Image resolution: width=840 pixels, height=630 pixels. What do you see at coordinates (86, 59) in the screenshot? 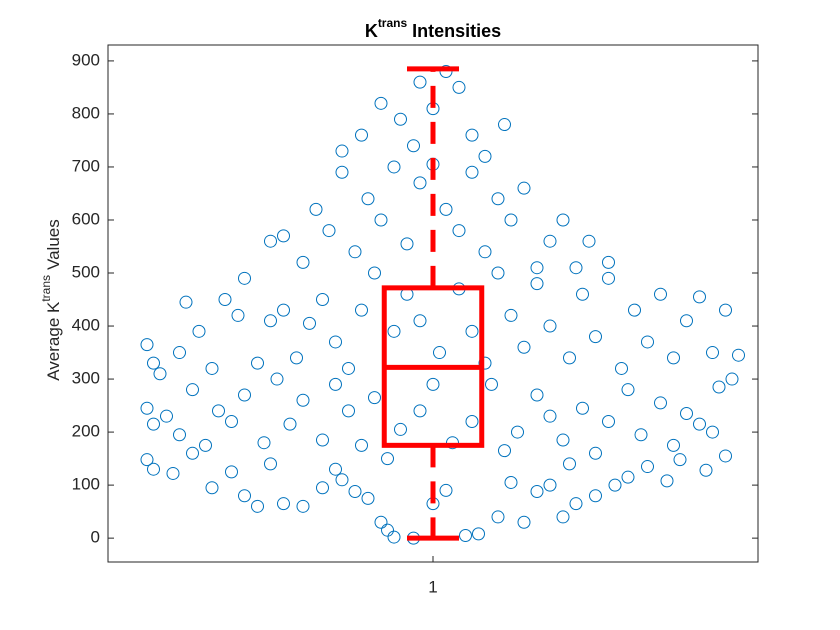
I see `y-tick-label: 900` at bounding box center [86, 59].